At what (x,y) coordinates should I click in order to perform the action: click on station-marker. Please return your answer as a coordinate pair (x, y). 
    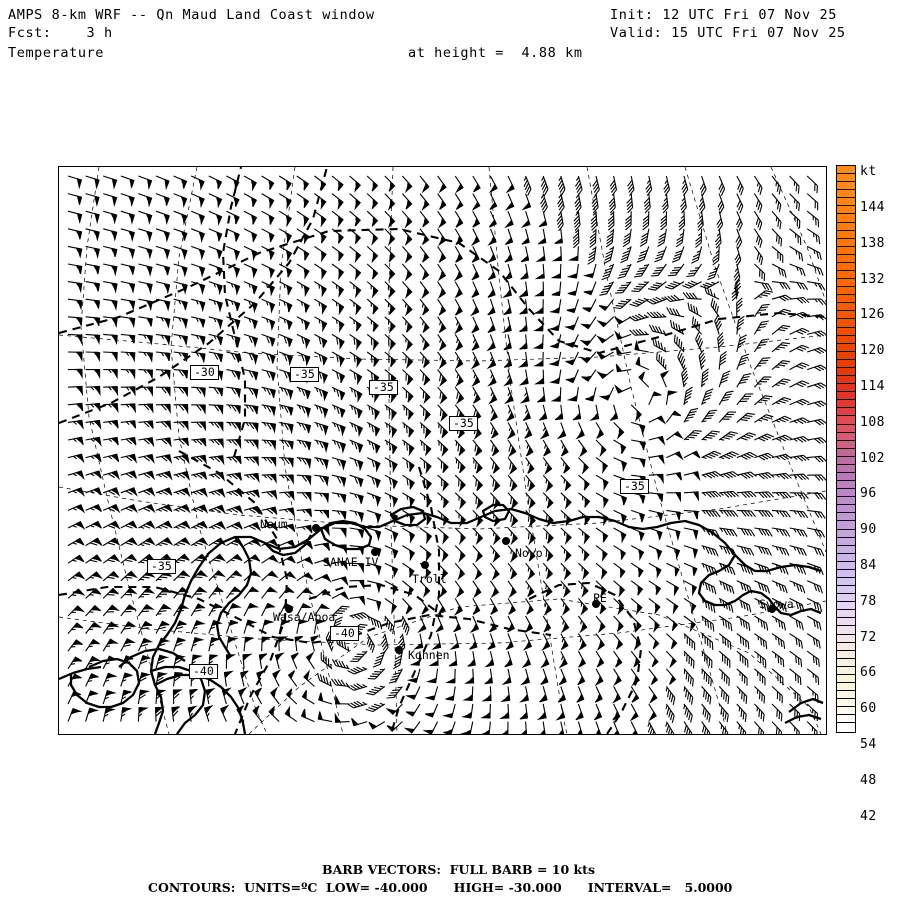
    Looking at the image, I should click on (506, 541).